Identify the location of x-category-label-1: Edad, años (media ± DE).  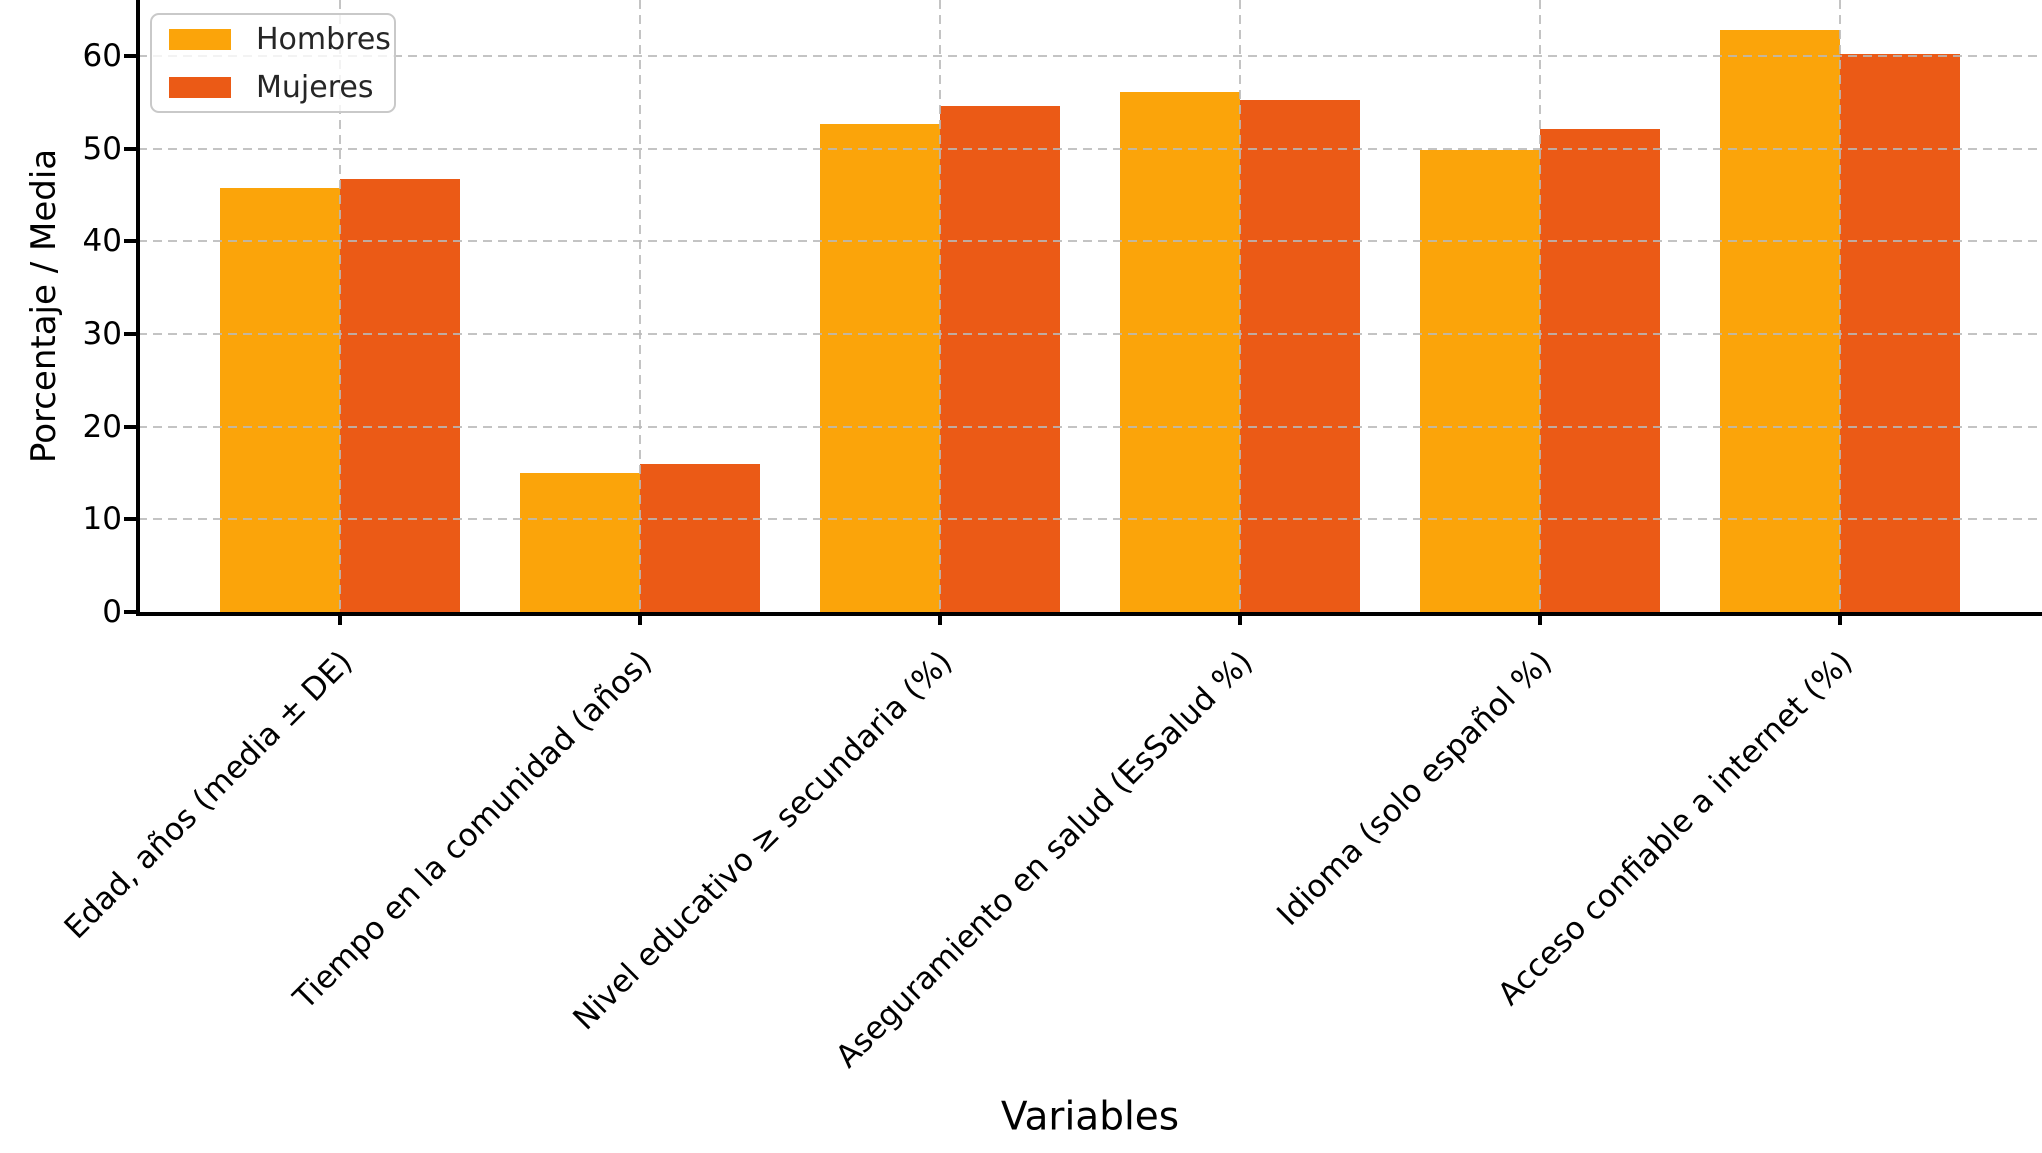
(208, 795).